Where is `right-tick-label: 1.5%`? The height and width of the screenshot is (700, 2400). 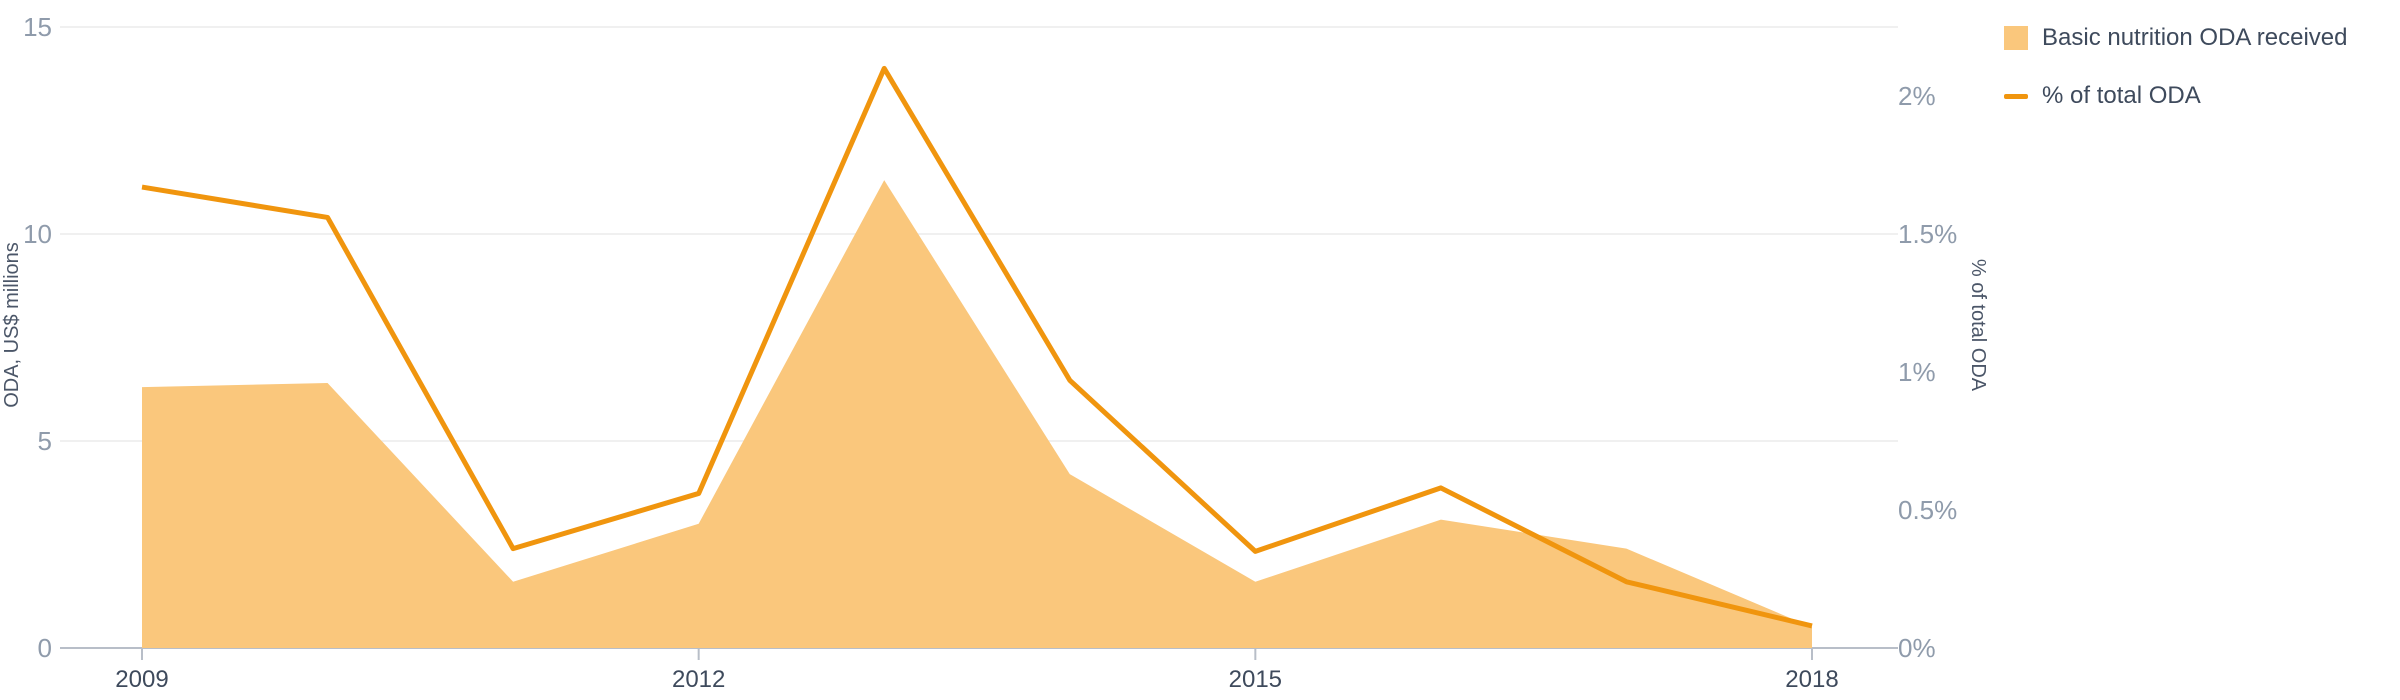 right-tick-label: 1.5% is located at coordinates (1927, 234).